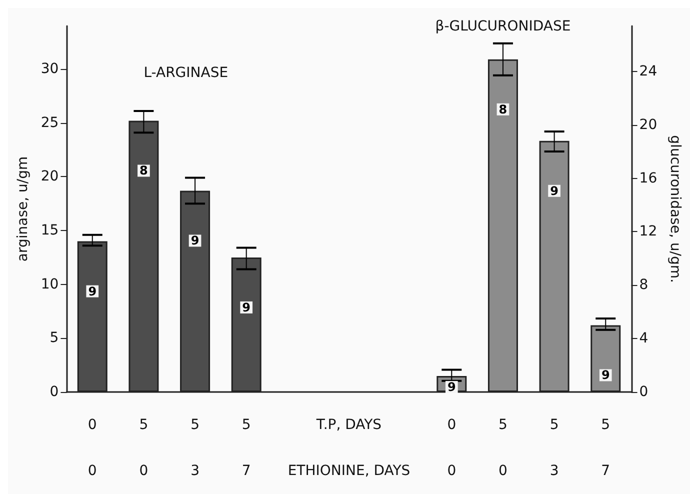 Image resolution: width=698 pixels, height=502 pixels. What do you see at coordinates (49, 230) in the screenshot?
I see `y-tick-label: 15` at bounding box center [49, 230].